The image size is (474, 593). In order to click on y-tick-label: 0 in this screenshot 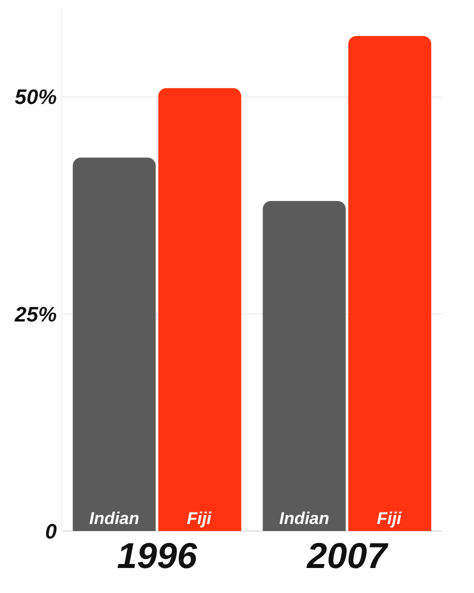, I will do `click(51, 532)`.